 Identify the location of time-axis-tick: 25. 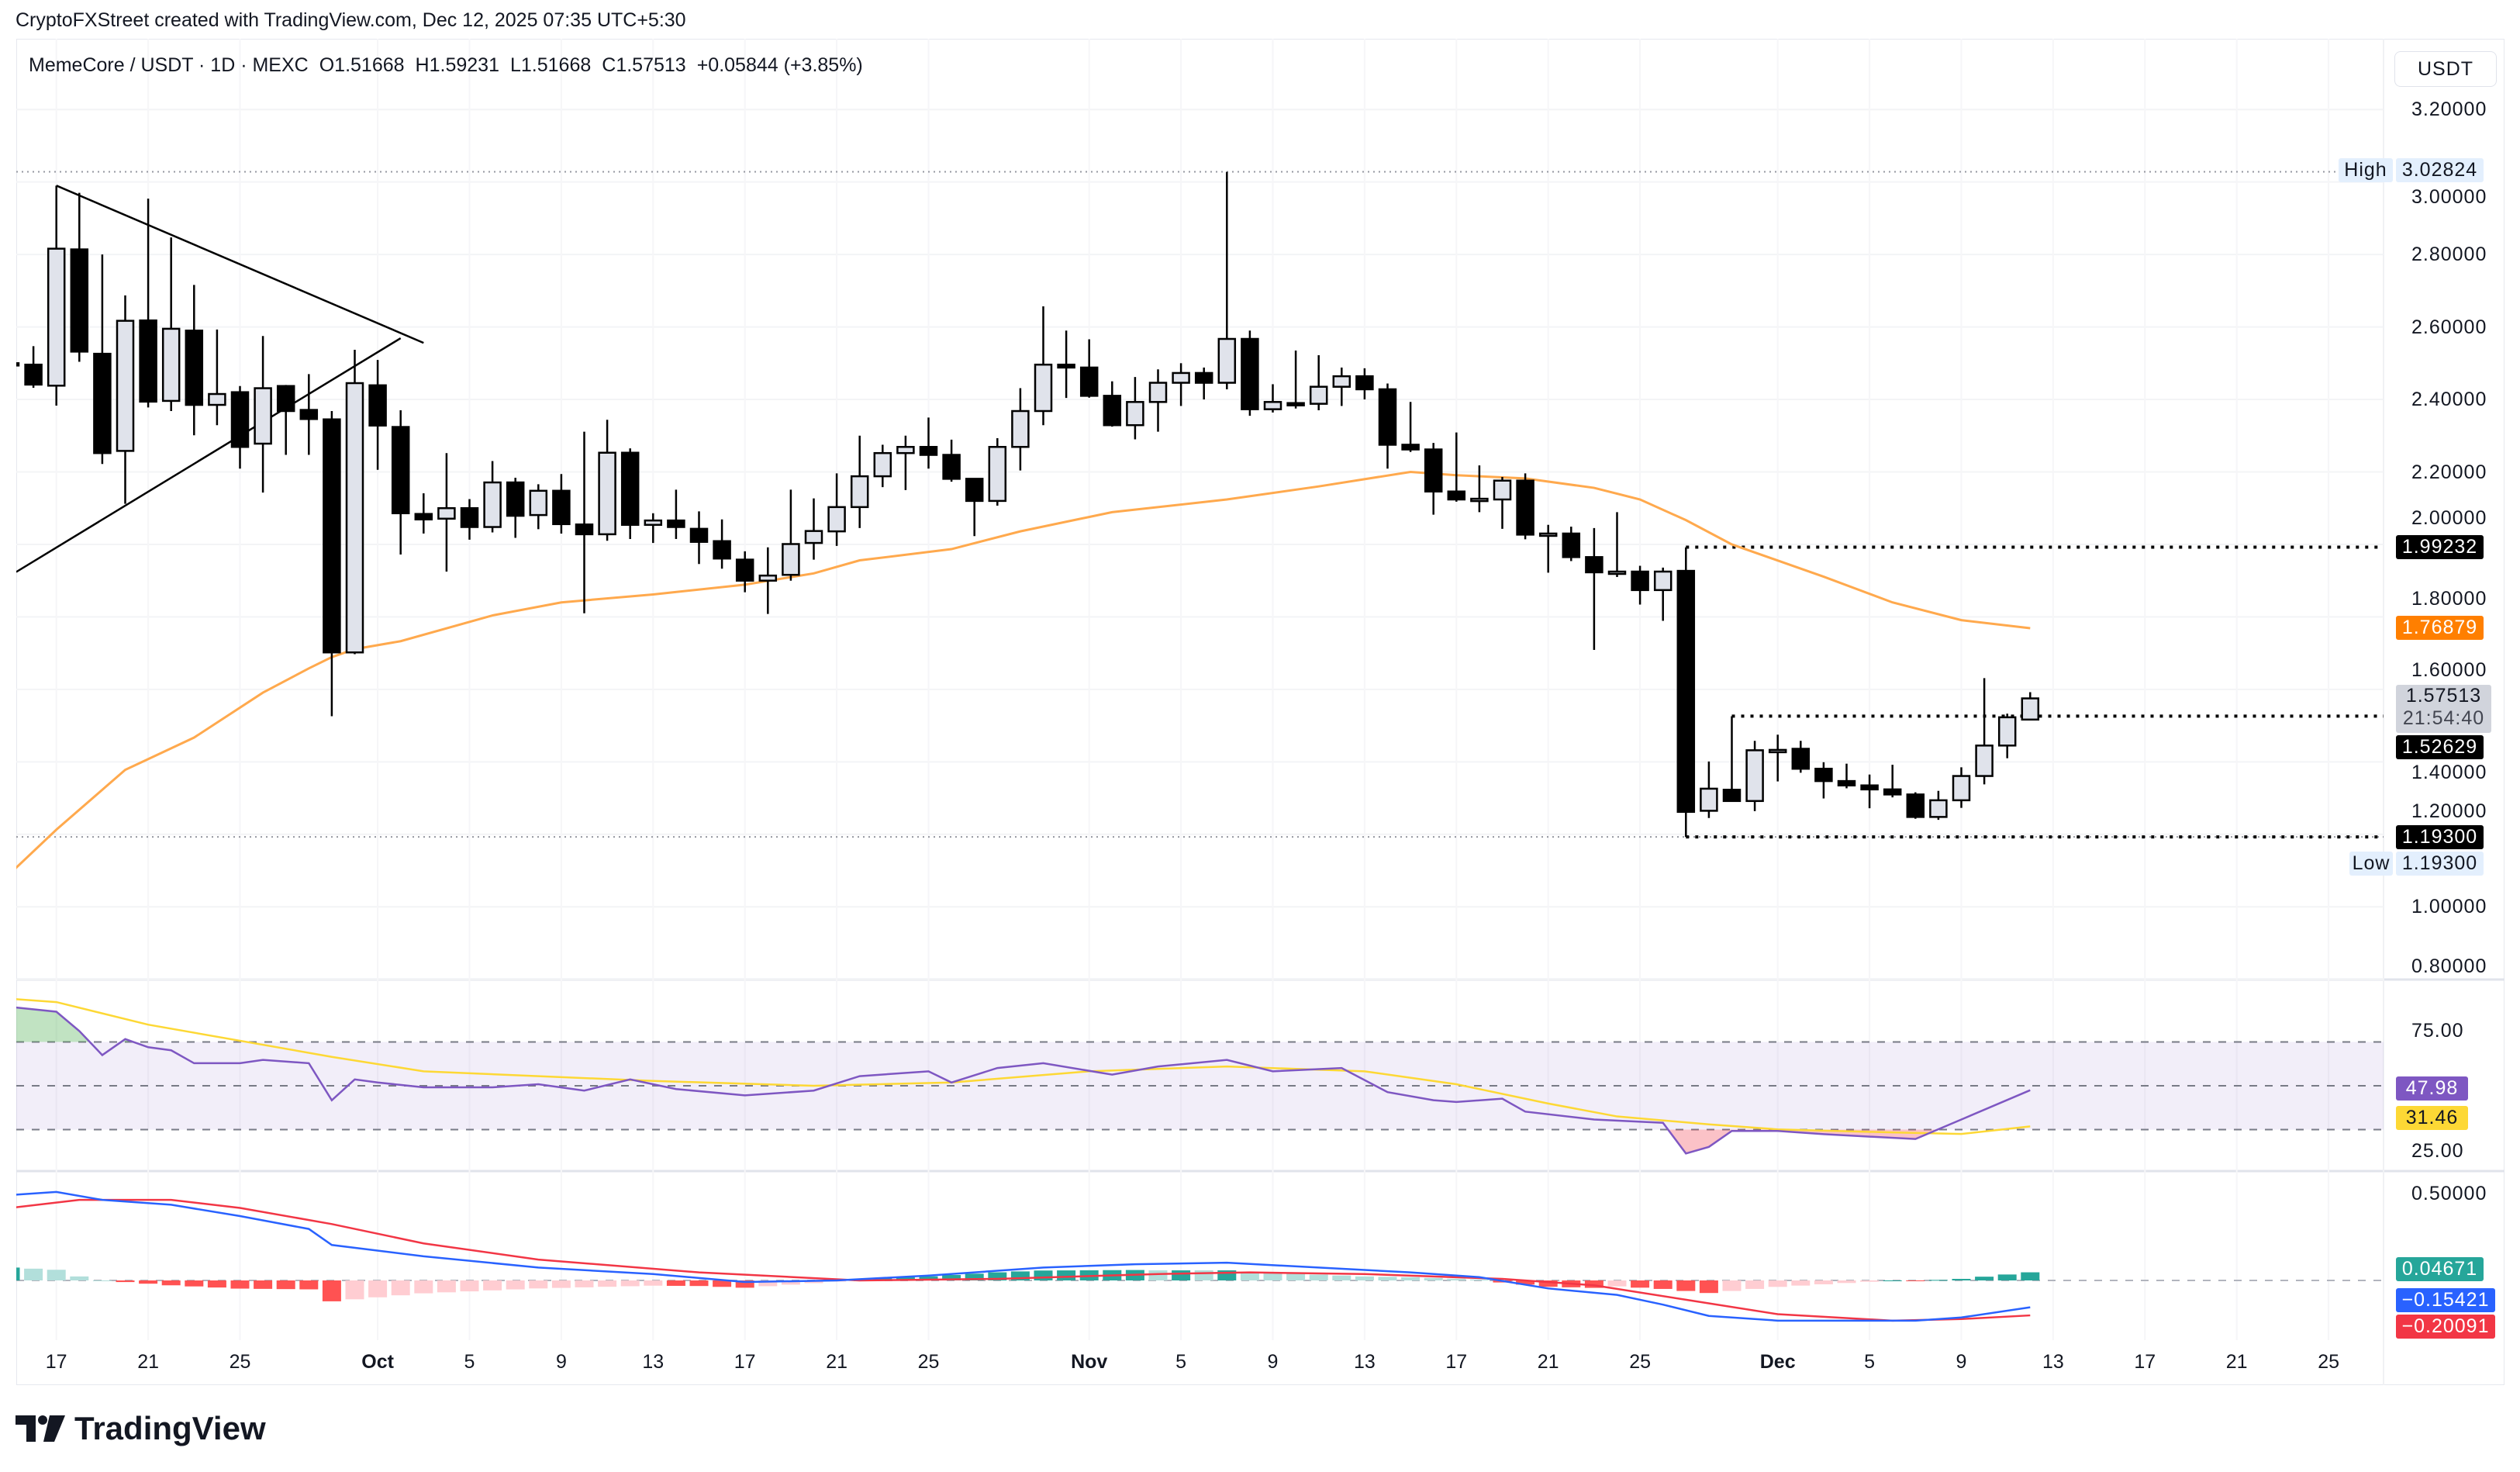
(240, 1362).